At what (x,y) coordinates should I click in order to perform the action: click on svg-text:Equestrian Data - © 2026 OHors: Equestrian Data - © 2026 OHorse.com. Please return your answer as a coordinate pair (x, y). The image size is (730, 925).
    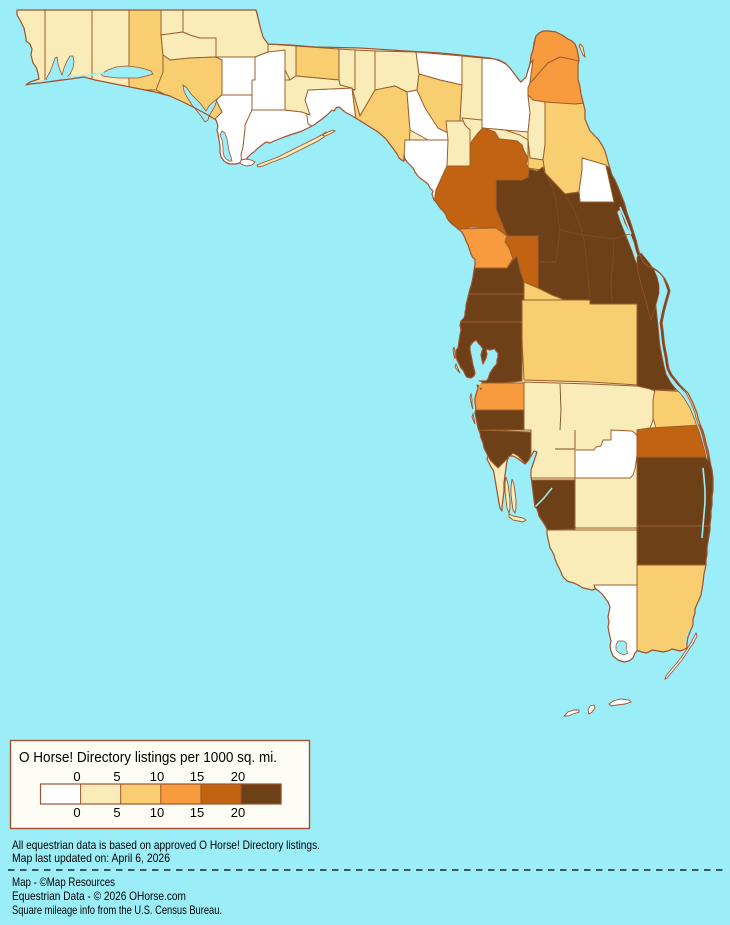
    Looking at the image, I should click on (99, 896).